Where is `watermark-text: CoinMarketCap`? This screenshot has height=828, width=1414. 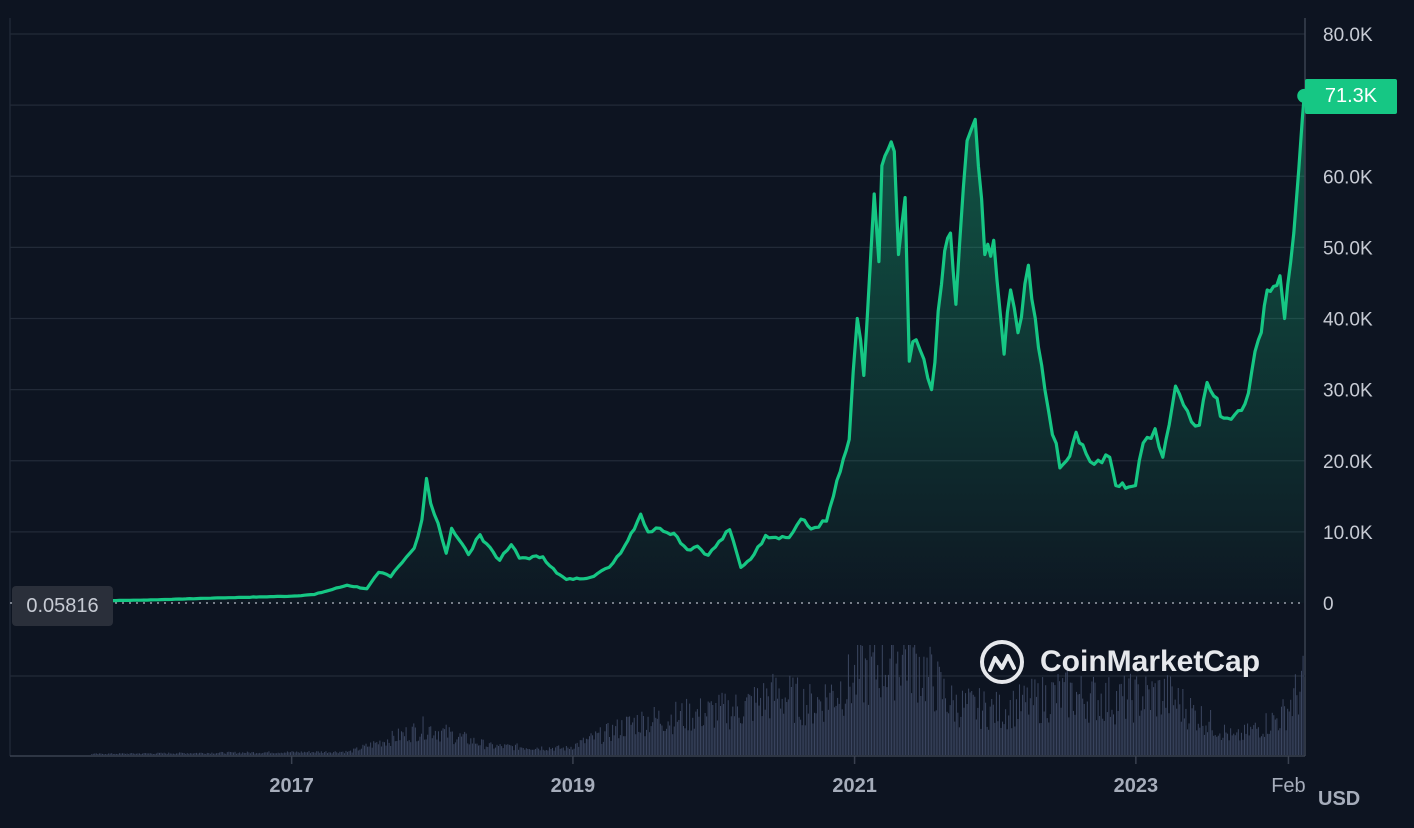
watermark-text: CoinMarketCap is located at coordinates (1150, 661).